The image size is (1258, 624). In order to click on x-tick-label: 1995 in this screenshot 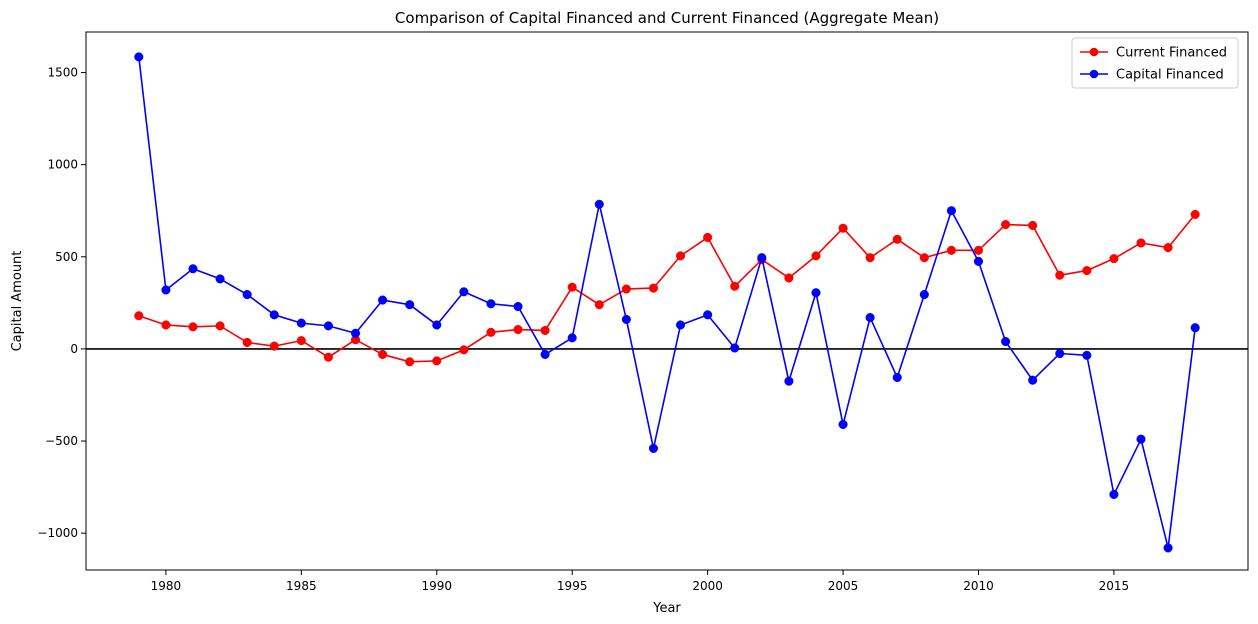, I will do `click(572, 586)`.